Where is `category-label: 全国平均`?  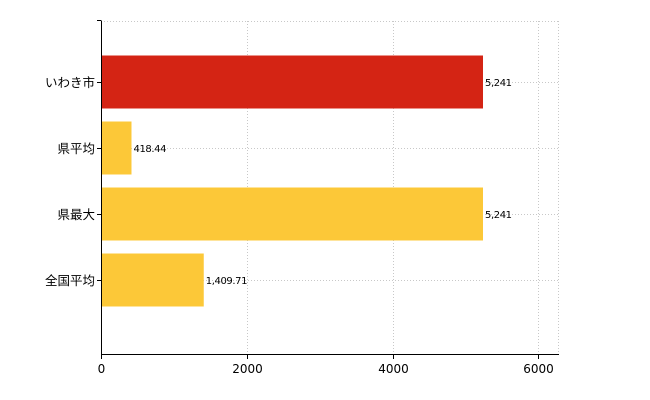
category-label: 全国平均 is located at coordinates (70, 280).